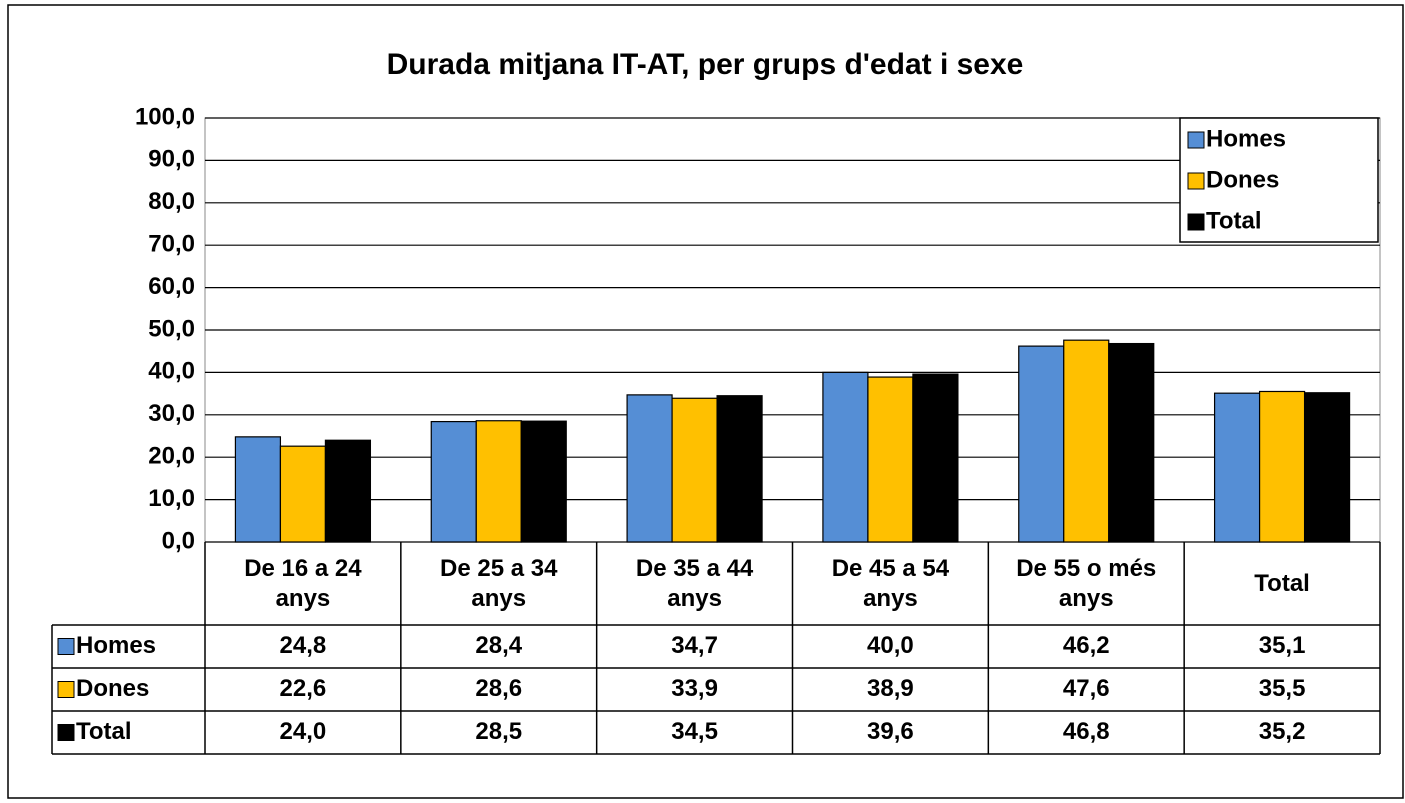  What do you see at coordinates (171, 413) in the screenshot?
I see `y-tick-label: 30,0` at bounding box center [171, 413].